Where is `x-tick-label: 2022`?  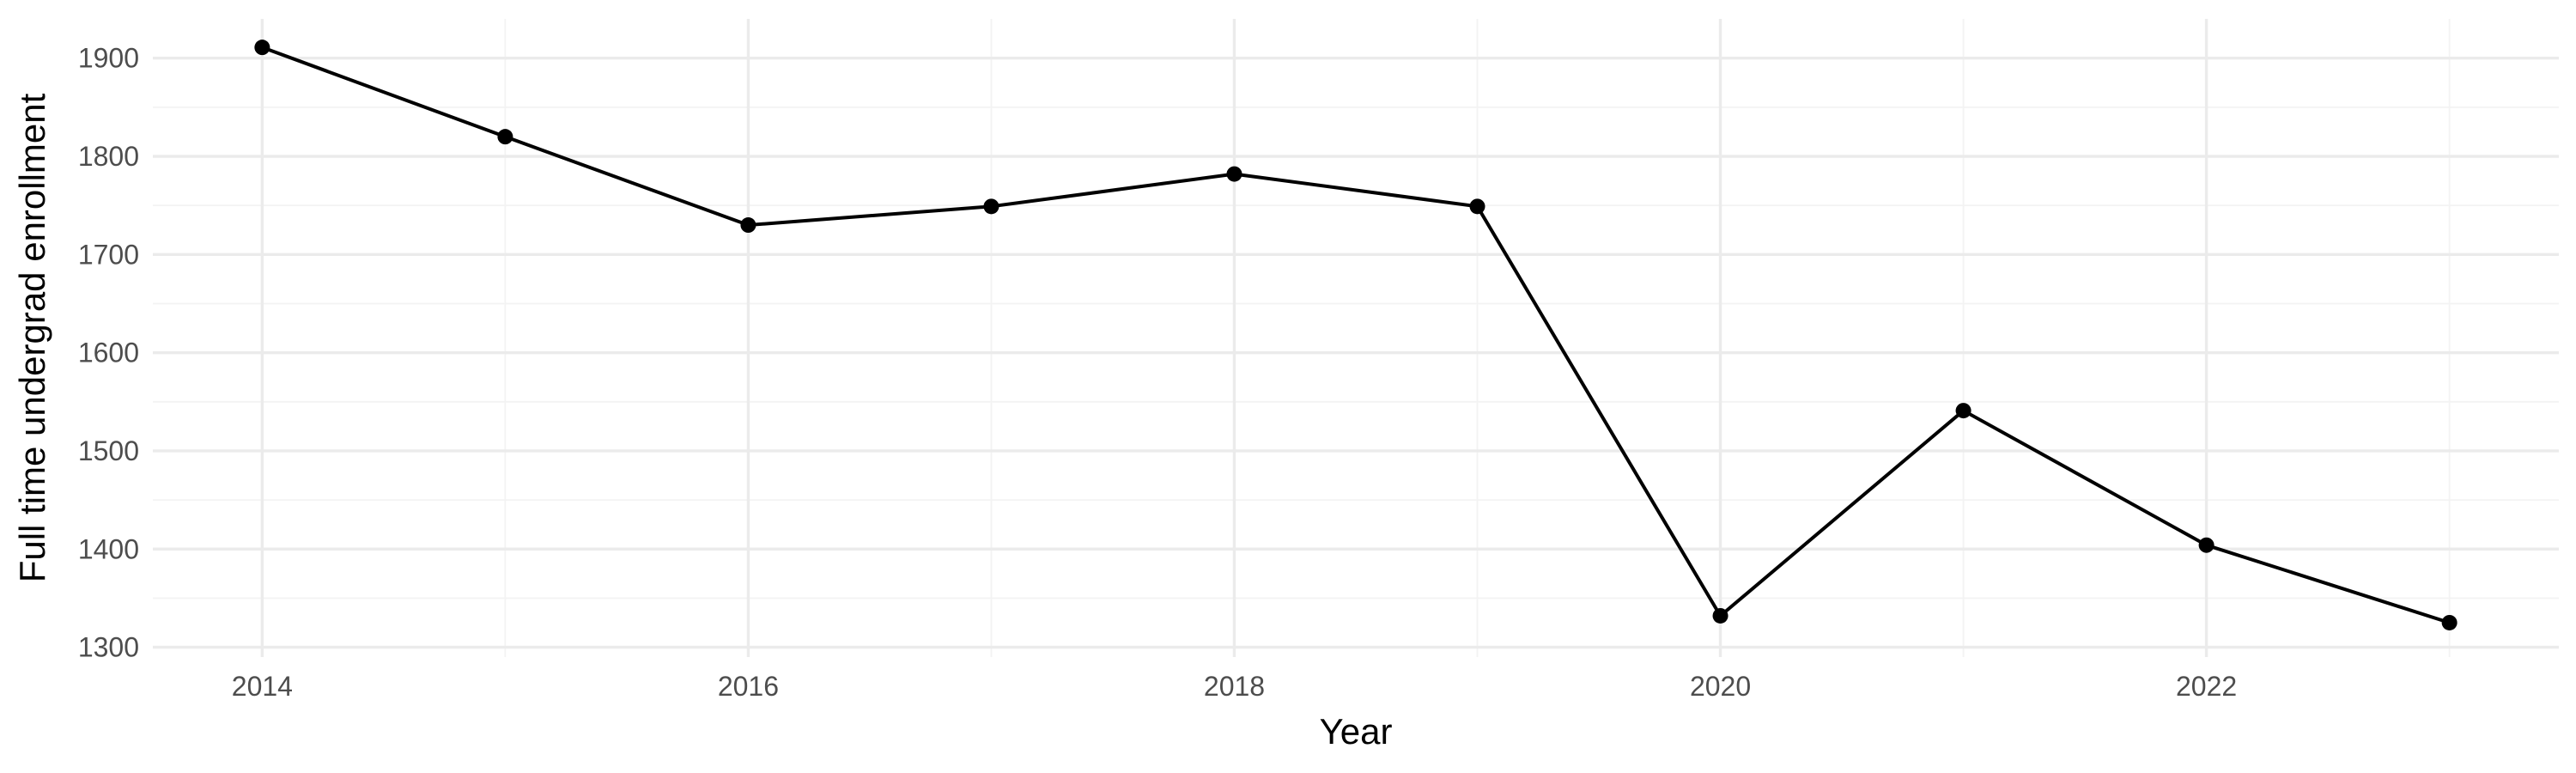
x-tick-label: 2022 is located at coordinates (2207, 686).